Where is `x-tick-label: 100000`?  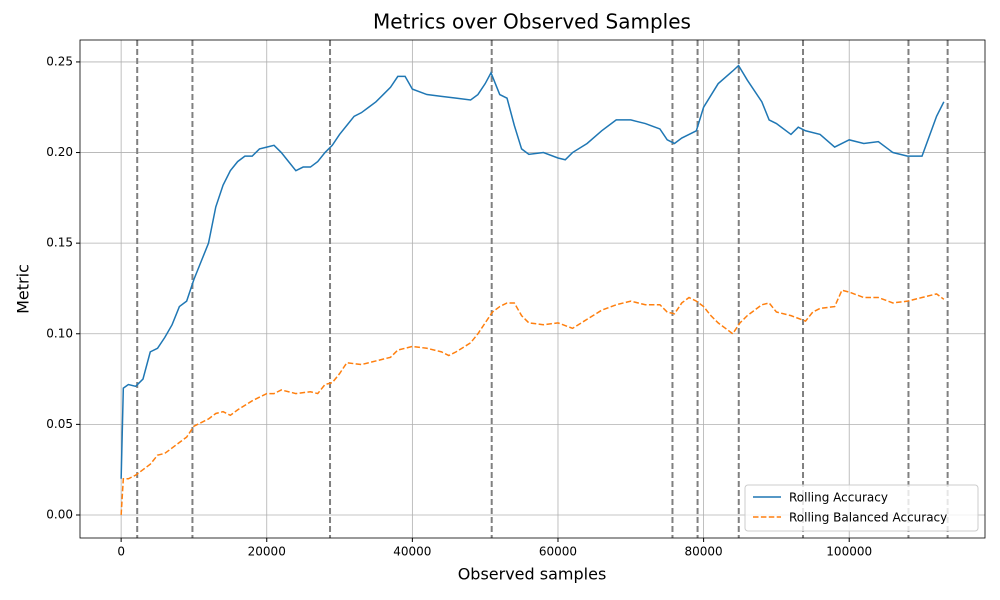 x-tick-label: 100000 is located at coordinates (849, 552).